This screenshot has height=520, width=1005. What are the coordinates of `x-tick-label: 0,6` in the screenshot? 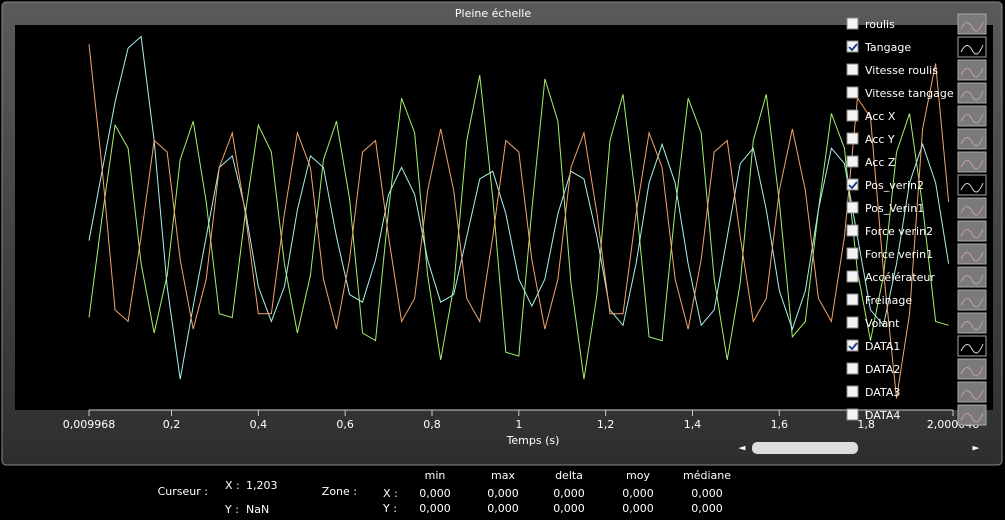 It's located at (345, 424).